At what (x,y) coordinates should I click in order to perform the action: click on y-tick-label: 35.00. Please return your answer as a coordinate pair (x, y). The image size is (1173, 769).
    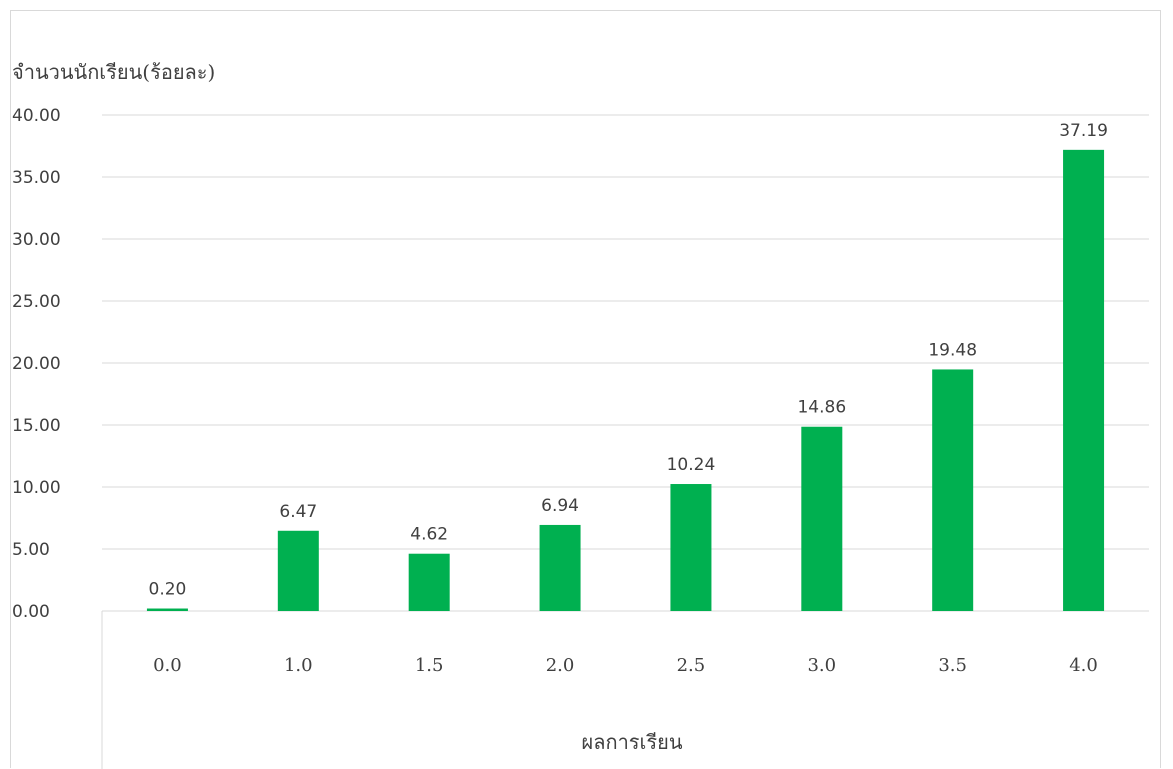
    Looking at the image, I should click on (36, 178).